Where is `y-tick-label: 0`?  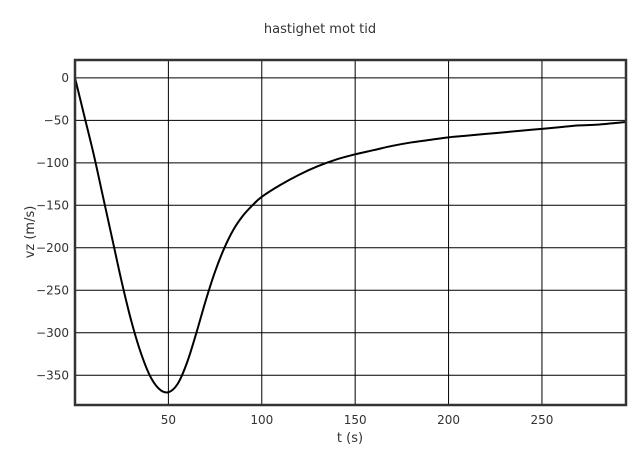 y-tick-label: 0 is located at coordinates (65, 78).